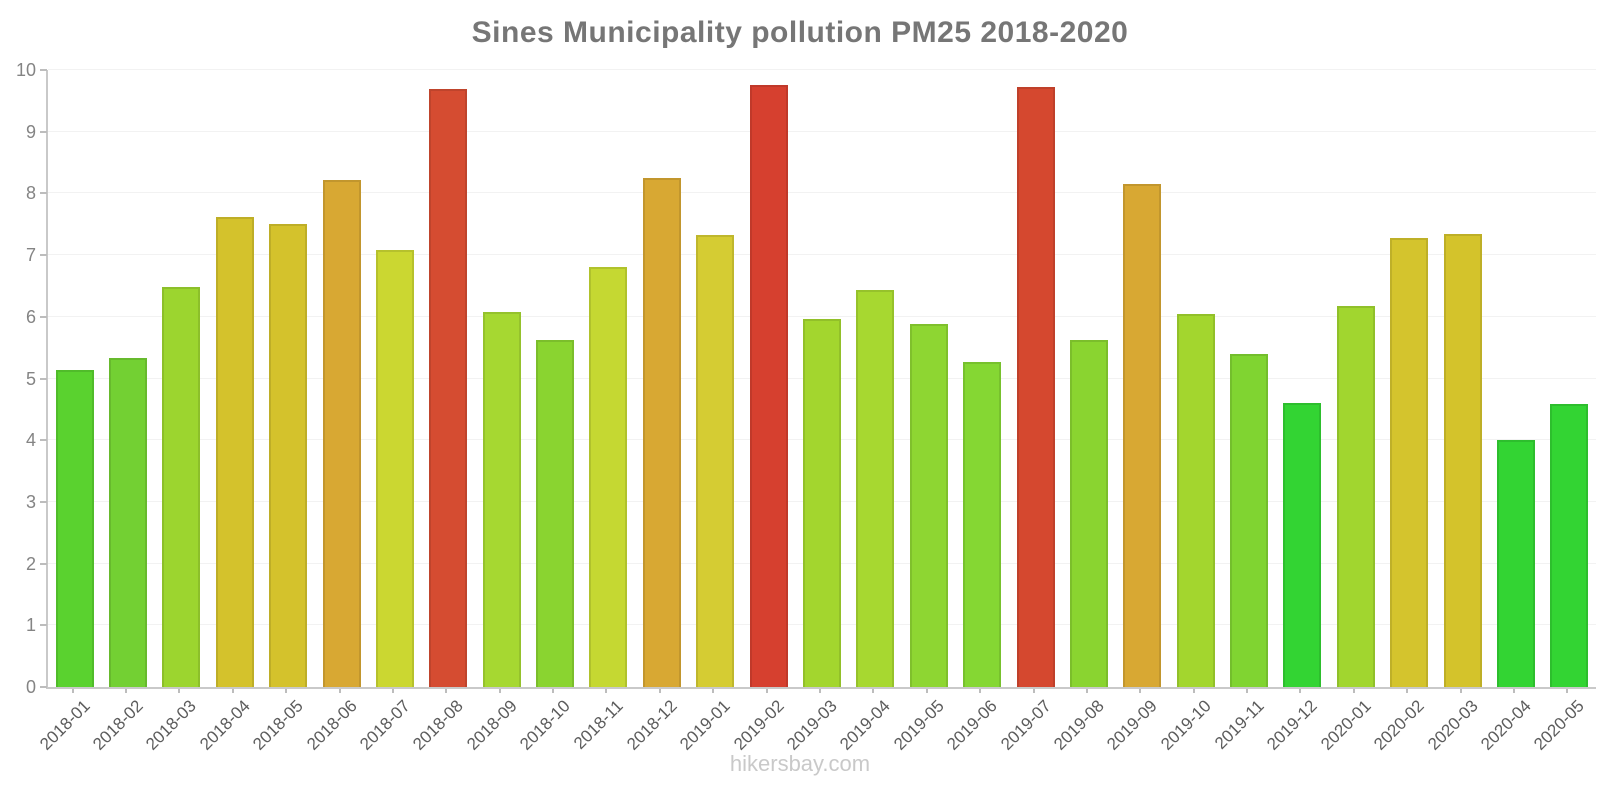  I want to click on y-tick-label-4: 4, so click(30, 440).